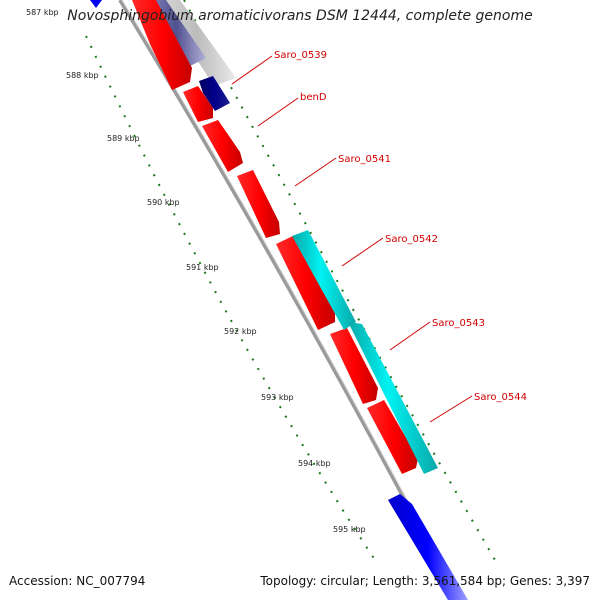  Describe the element at coordinates (349, 529) in the screenshot. I see `tick-label-595: 595 kbp` at that location.